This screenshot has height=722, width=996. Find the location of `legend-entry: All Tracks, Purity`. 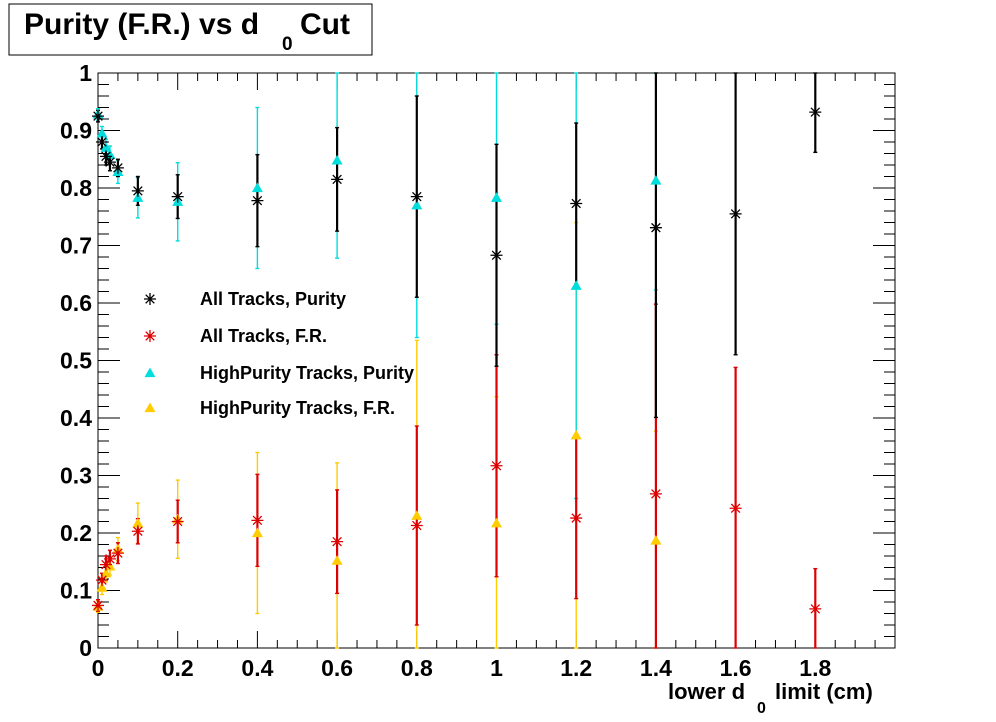

legend-entry: All Tracks, Purity is located at coordinates (245, 299).